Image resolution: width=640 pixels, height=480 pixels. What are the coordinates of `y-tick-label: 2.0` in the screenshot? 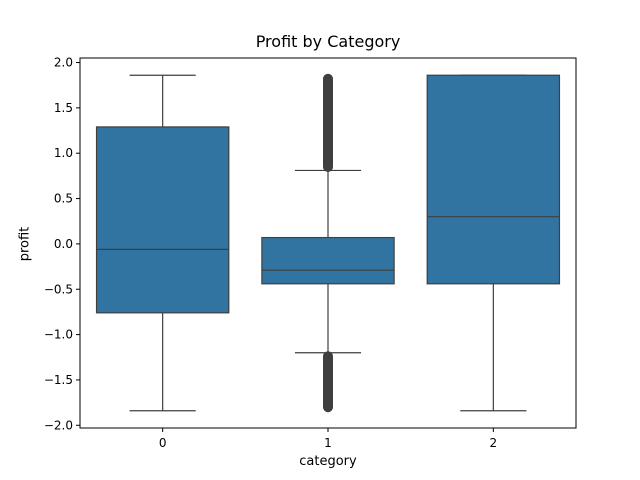 It's located at (63, 63).